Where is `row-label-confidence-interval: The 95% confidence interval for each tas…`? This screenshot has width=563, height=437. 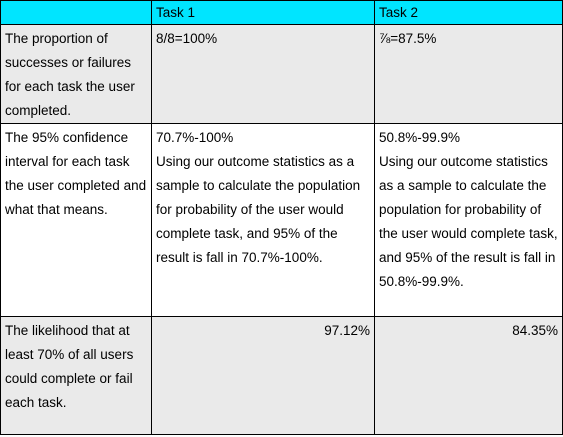 row-label-confidence-interval: The 95% confidence interval for each tas… is located at coordinates (76, 220).